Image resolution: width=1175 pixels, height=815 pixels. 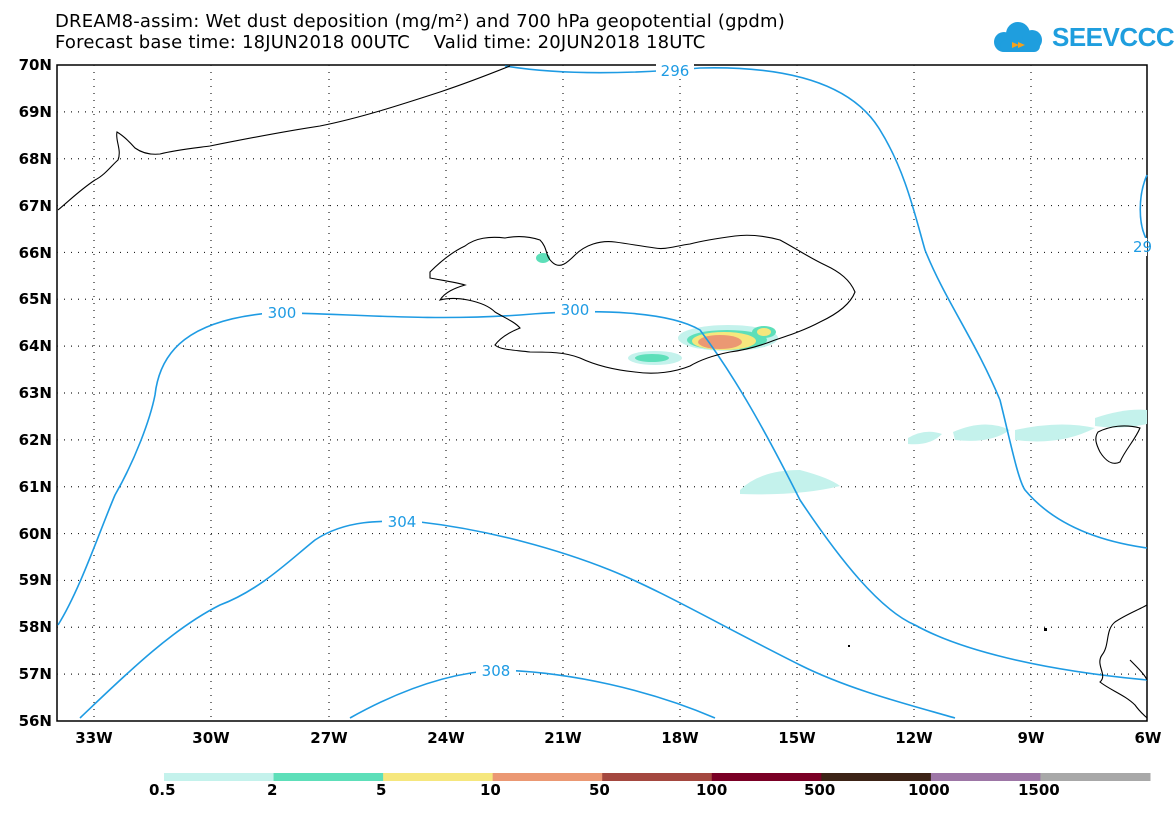 I want to click on seevccc-logo, so click(x=1018, y=37).